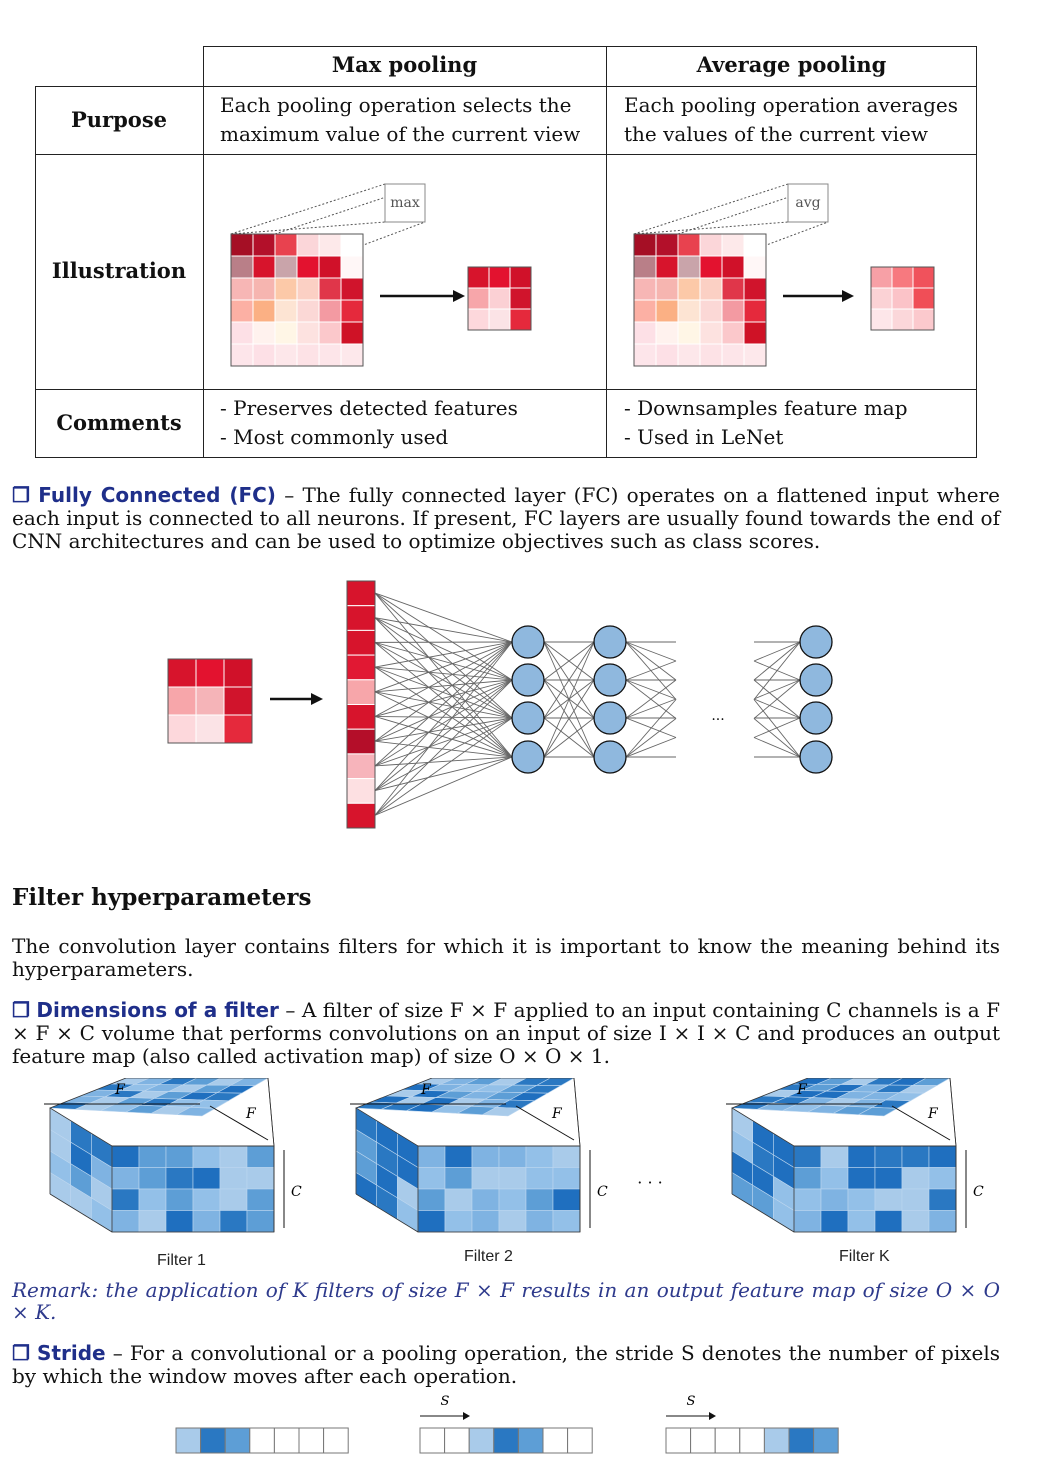 The height and width of the screenshot is (1476, 1048). What do you see at coordinates (21, 495) in the screenshot?
I see `fc-marker: ❐` at bounding box center [21, 495].